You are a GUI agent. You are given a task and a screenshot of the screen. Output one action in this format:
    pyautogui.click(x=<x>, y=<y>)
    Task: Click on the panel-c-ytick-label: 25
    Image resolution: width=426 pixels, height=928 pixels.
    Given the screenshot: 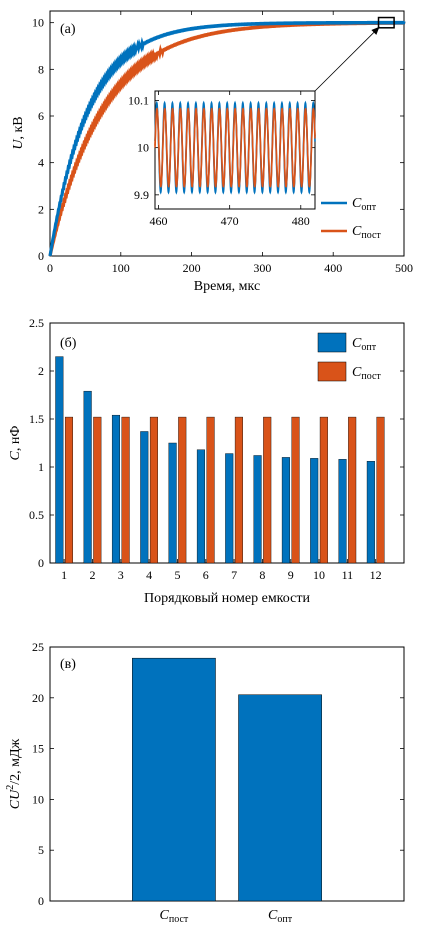 What is the action you would take?
    pyautogui.click(x=38, y=647)
    